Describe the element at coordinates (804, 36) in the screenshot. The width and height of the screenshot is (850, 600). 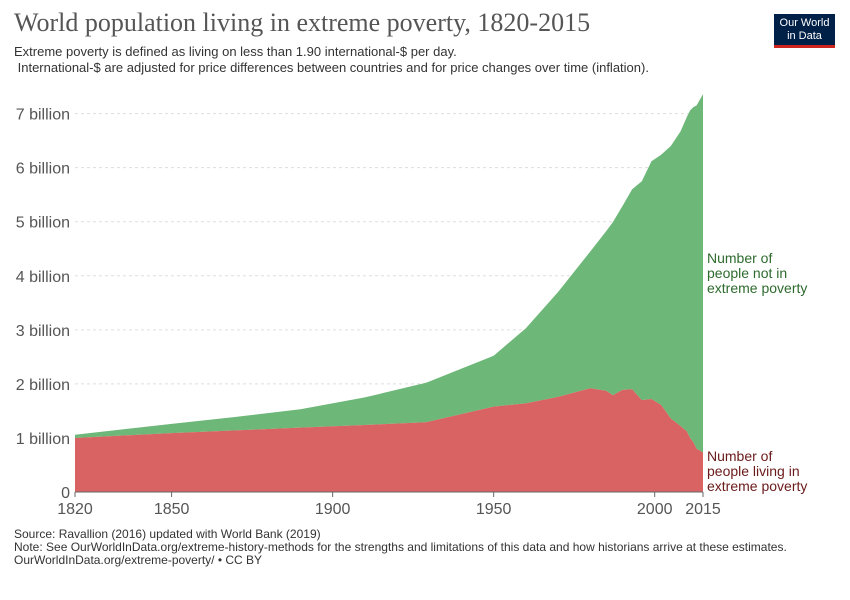
I see `logo-line-2: in Data` at that location.